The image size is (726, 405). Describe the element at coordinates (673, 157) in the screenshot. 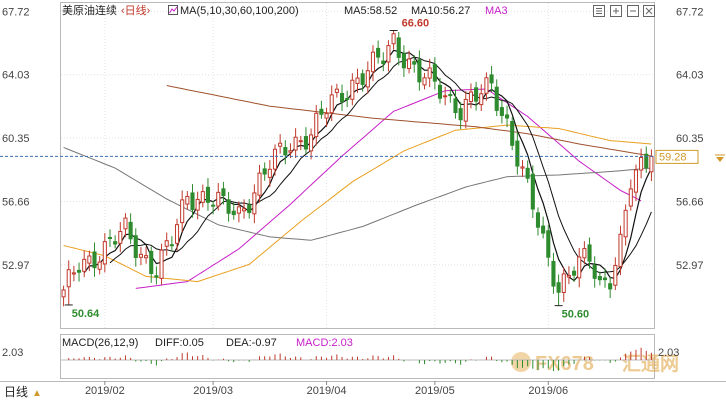

I see `current-price-label: 59.28` at that location.